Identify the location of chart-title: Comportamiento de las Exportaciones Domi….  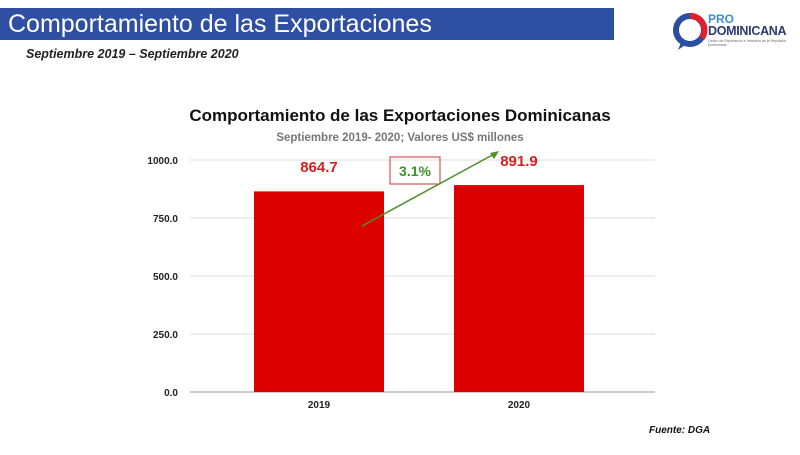
(399, 115).